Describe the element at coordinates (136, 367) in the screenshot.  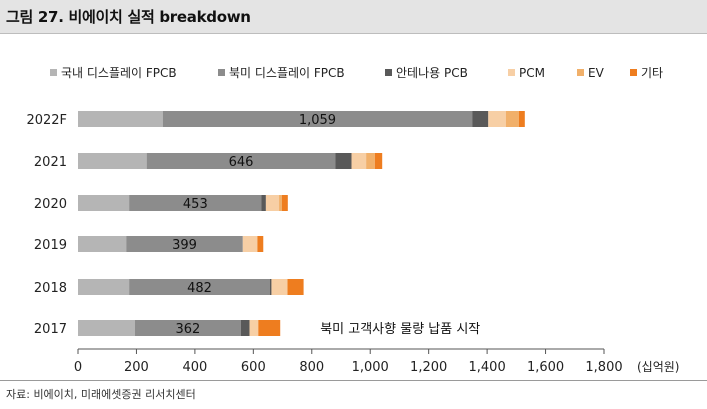
I see `x-tick-label-200: 200` at that location.